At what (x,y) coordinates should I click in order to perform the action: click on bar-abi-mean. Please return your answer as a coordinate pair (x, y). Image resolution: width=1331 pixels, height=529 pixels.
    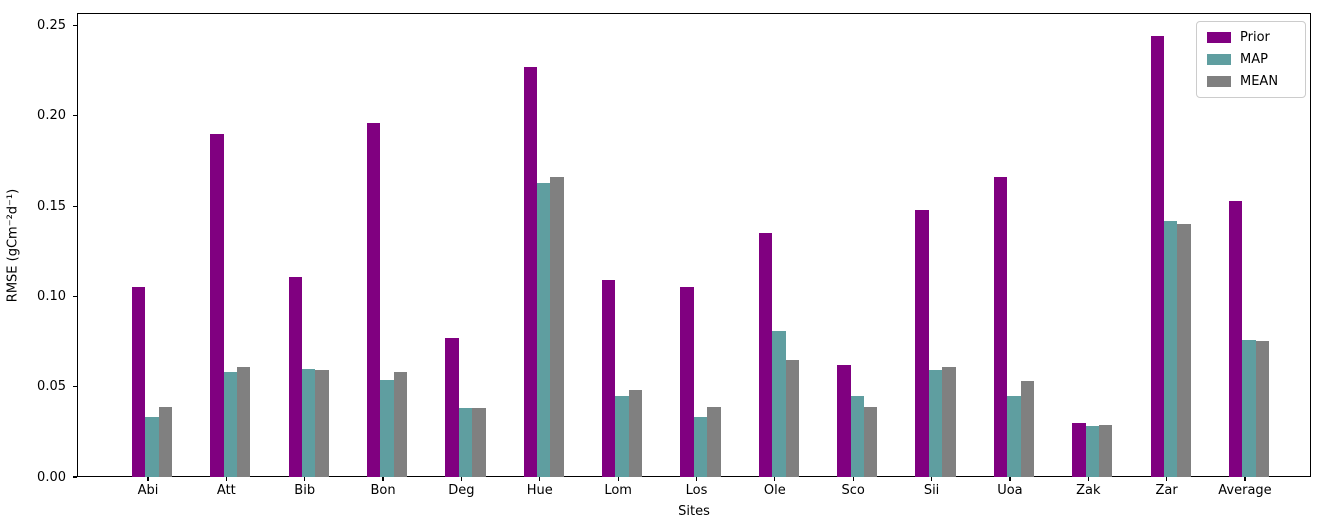
    Looking at the image, I should click on (165, 441).